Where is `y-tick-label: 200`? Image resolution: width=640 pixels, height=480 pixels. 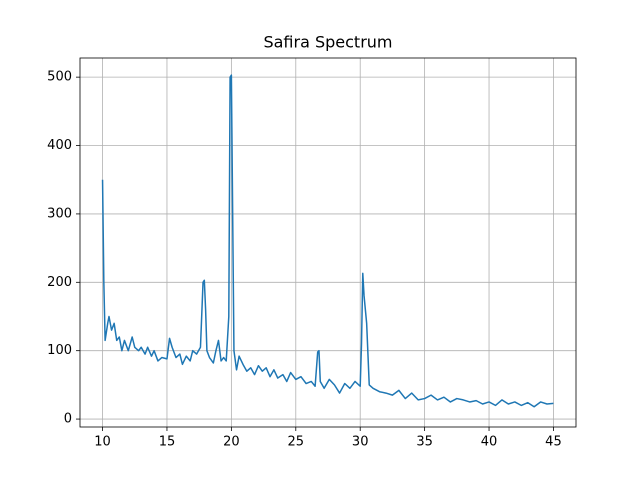
y-tick-label: 200 is located at coordinates (59, 282).